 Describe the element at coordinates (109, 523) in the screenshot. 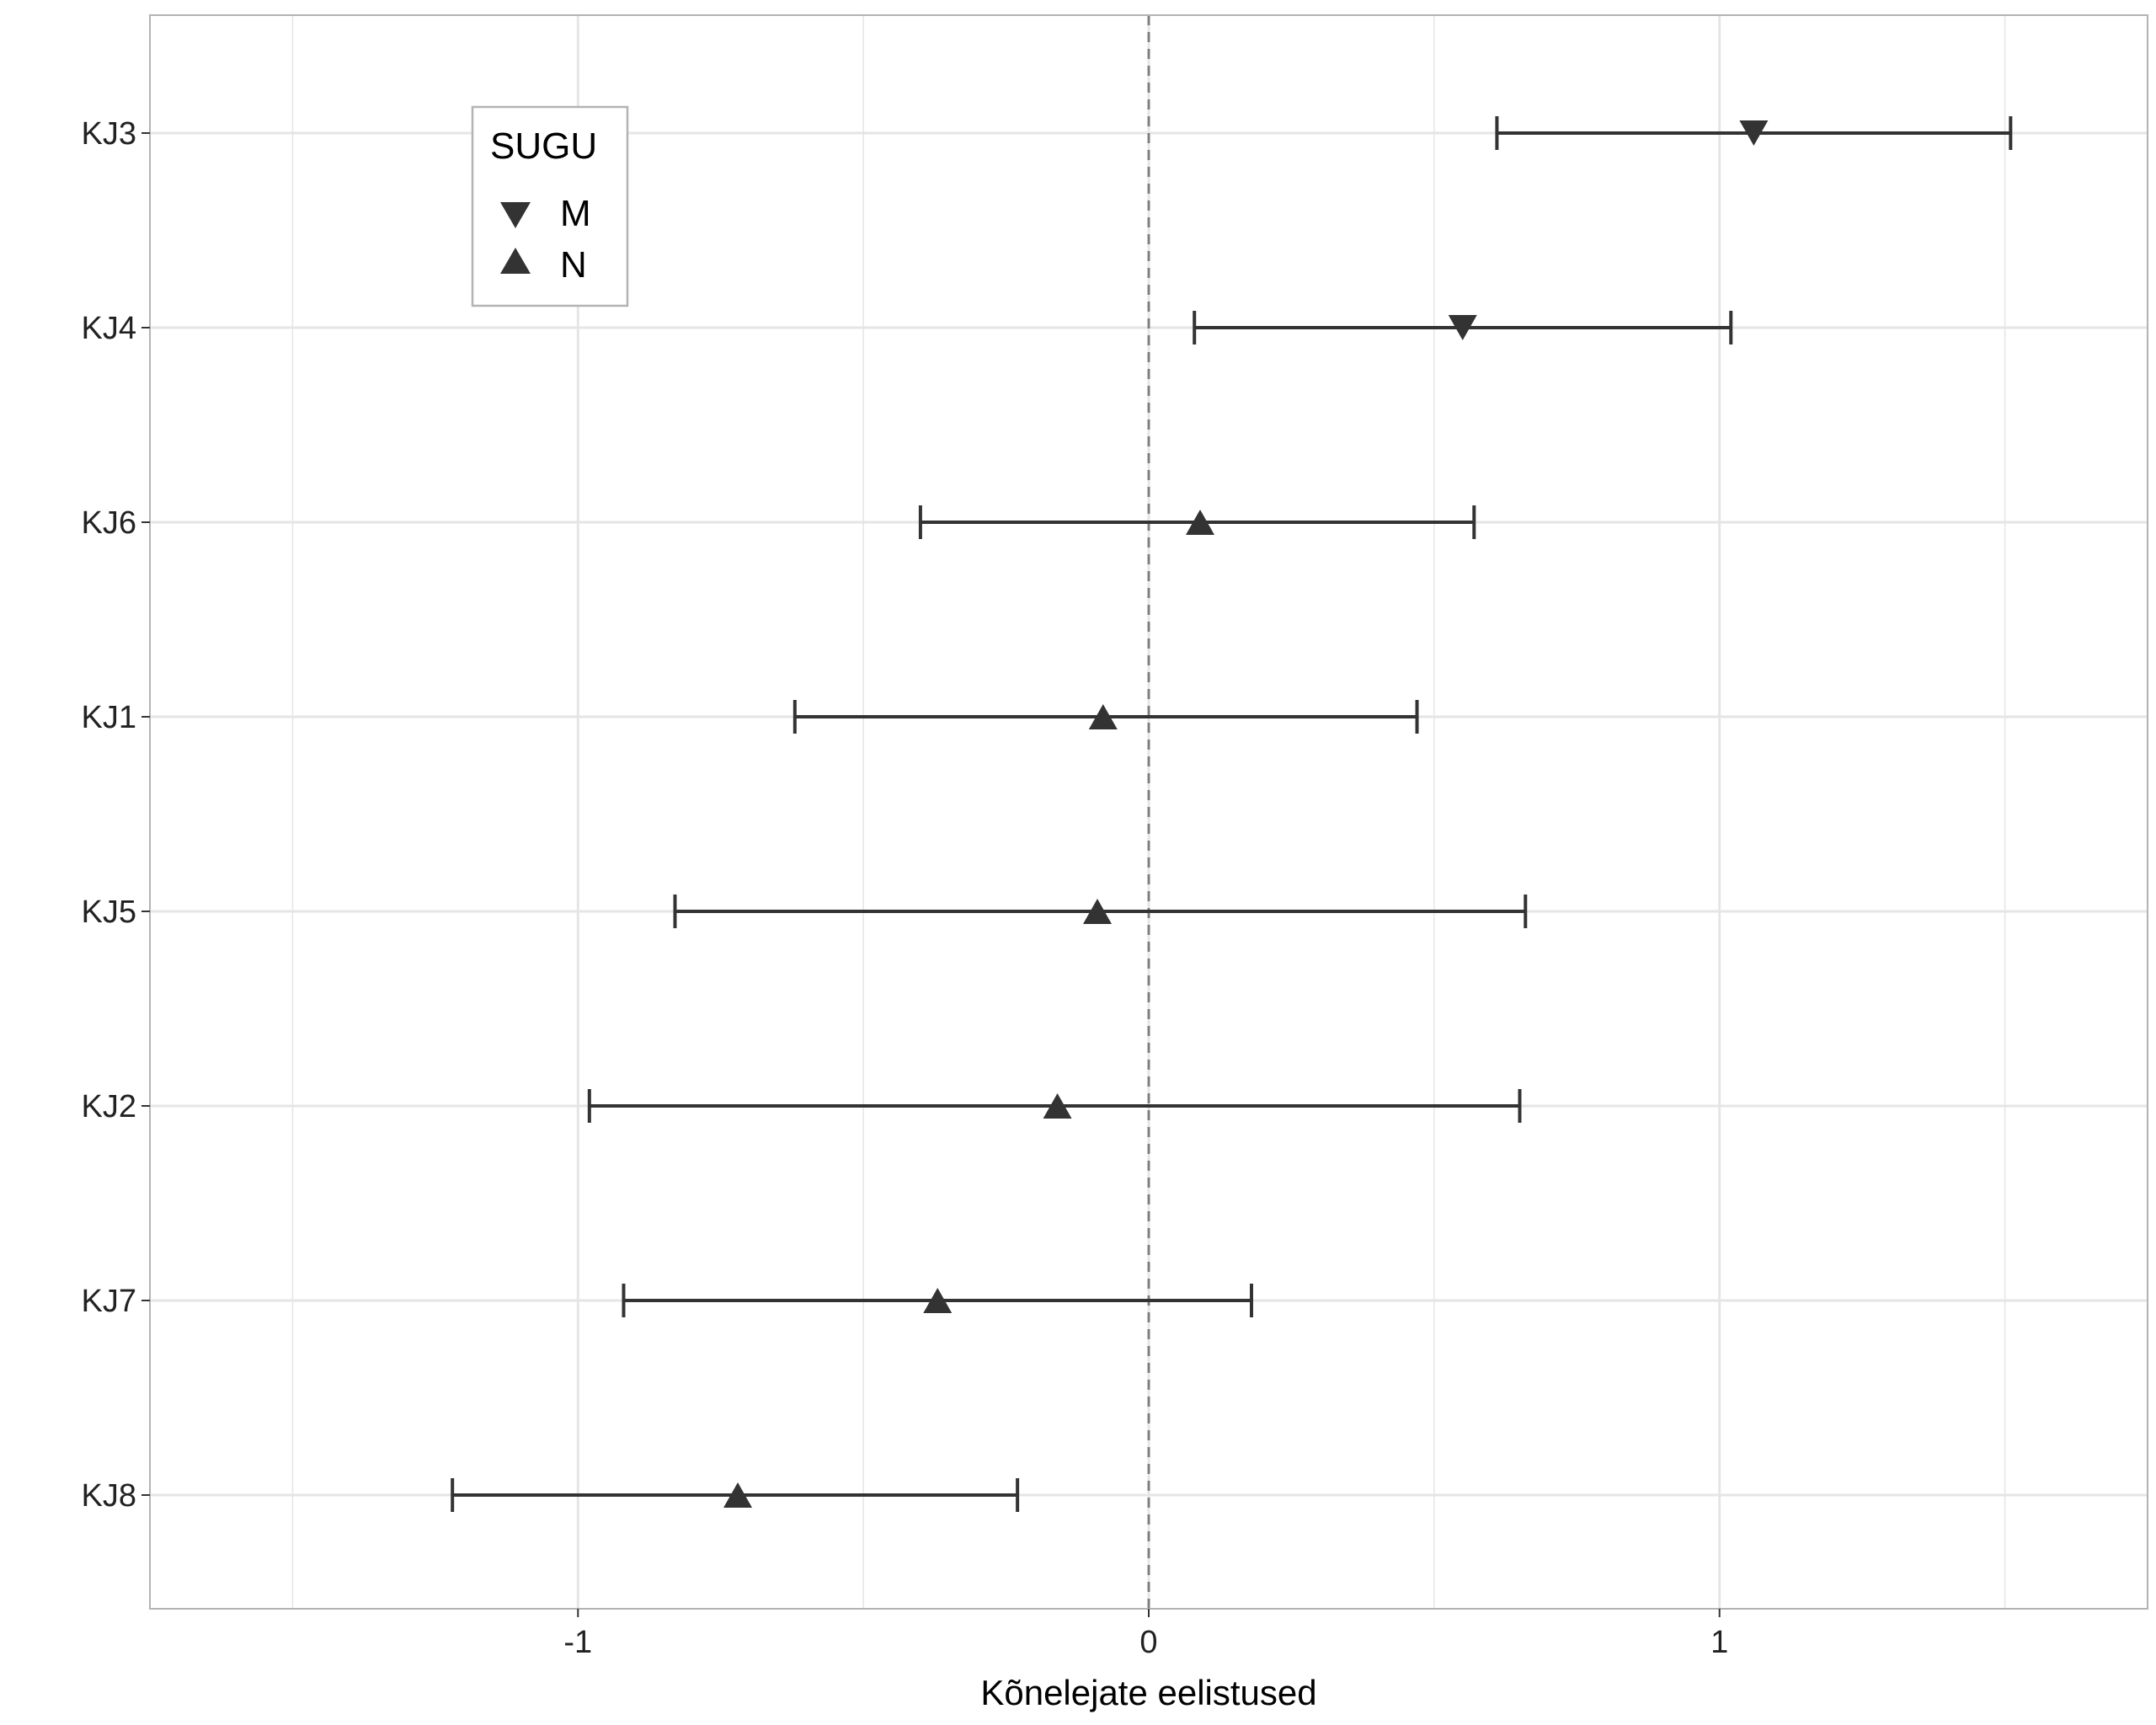

I see `y-tick-label: KJ6` at that location.